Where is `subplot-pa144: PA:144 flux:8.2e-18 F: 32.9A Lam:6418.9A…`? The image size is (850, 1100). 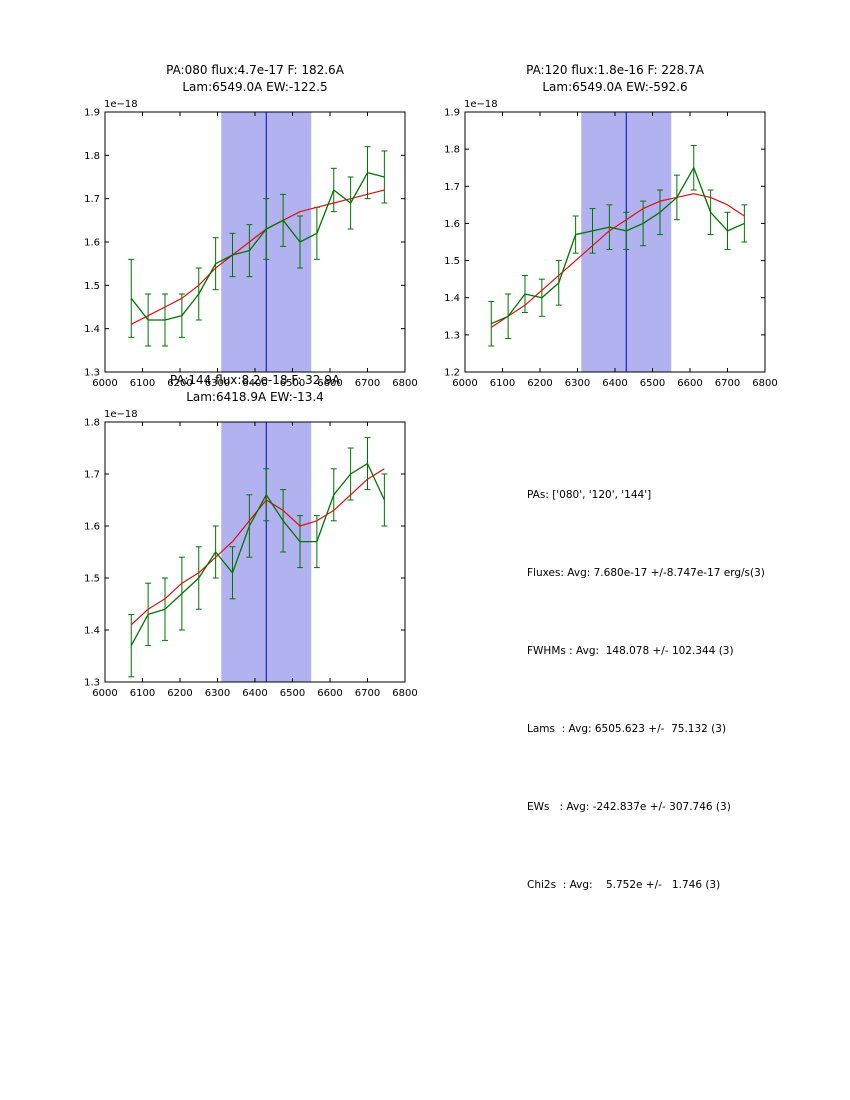 subplot-pa144: PA:144 flux:8.2e-18 F: 32.9A Lam:6418.9A… is located at coordinates (244, 539).